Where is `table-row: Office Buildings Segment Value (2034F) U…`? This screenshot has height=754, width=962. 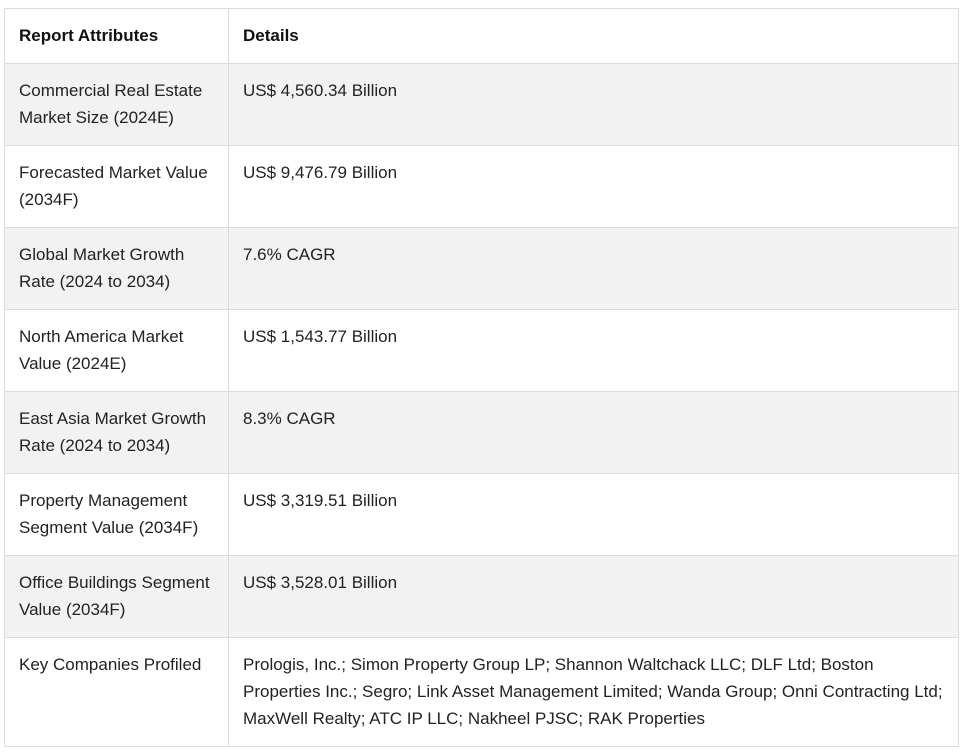 table-row: Office Buildings Segment Value (2034F) U… is located at coordinates (481, 596).